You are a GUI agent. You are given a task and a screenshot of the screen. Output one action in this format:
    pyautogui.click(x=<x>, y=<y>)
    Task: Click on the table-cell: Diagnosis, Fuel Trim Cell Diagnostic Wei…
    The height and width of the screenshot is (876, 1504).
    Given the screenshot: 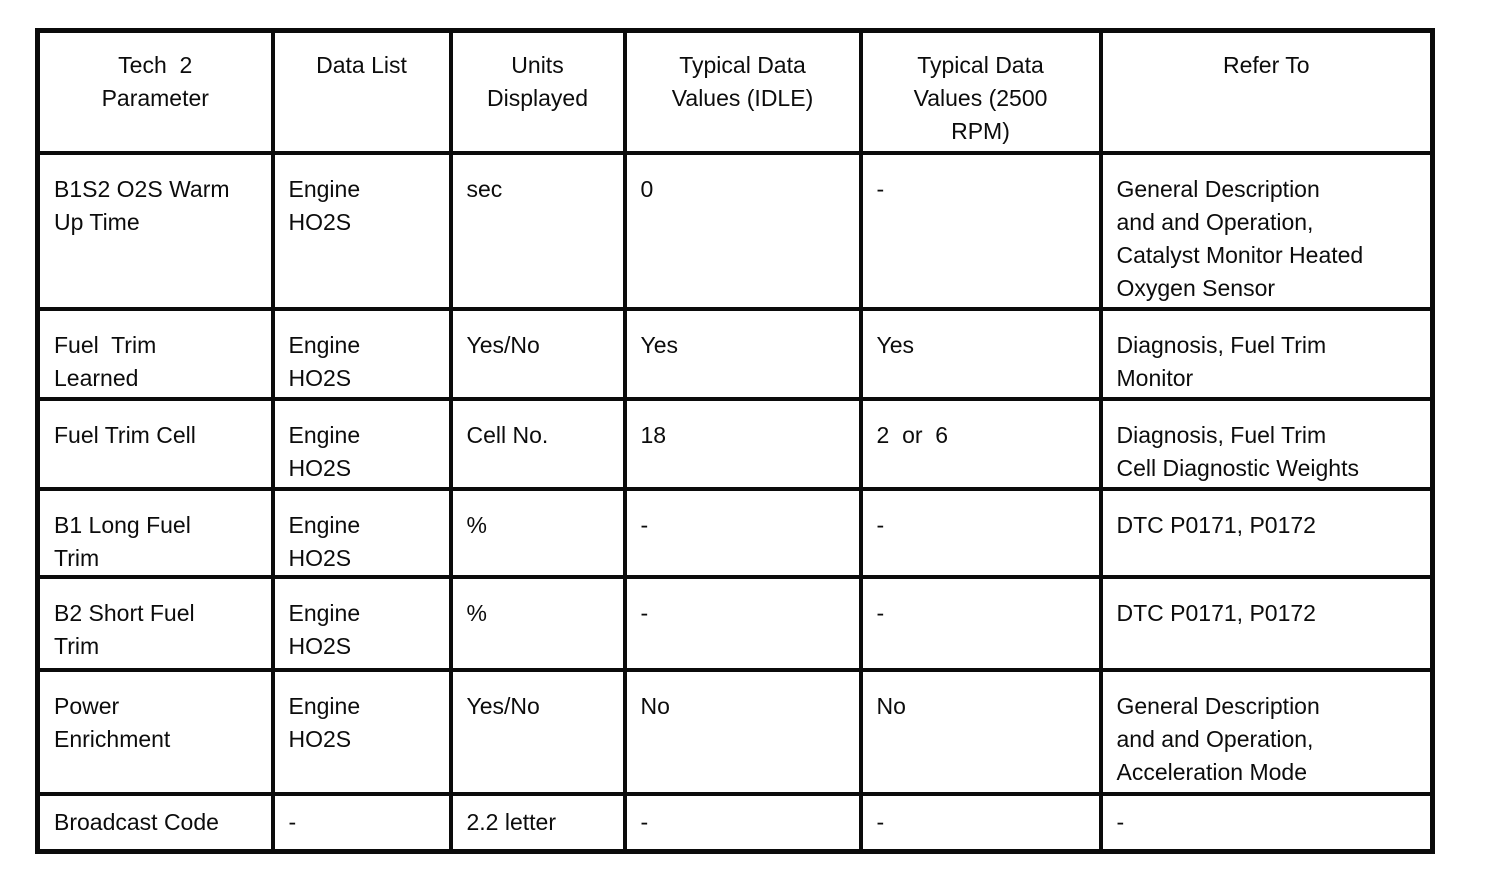 What is the action you would take?
    pyautogui.click(x=1266, y=443)
    